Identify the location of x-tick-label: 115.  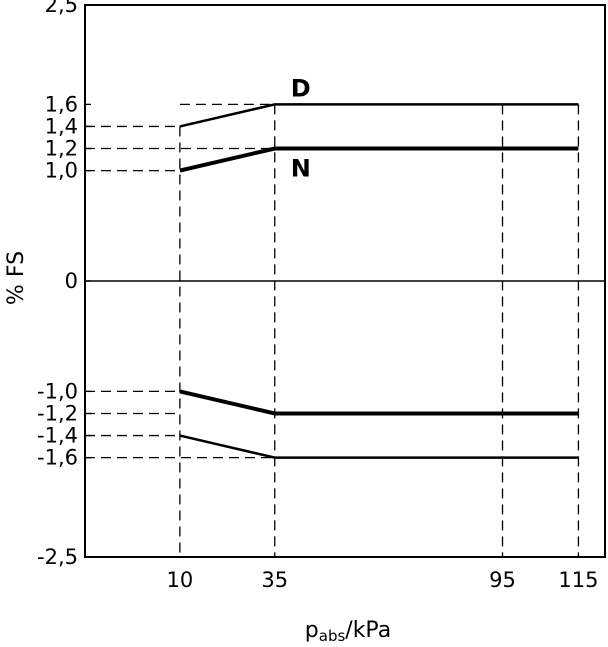
(578, 580).